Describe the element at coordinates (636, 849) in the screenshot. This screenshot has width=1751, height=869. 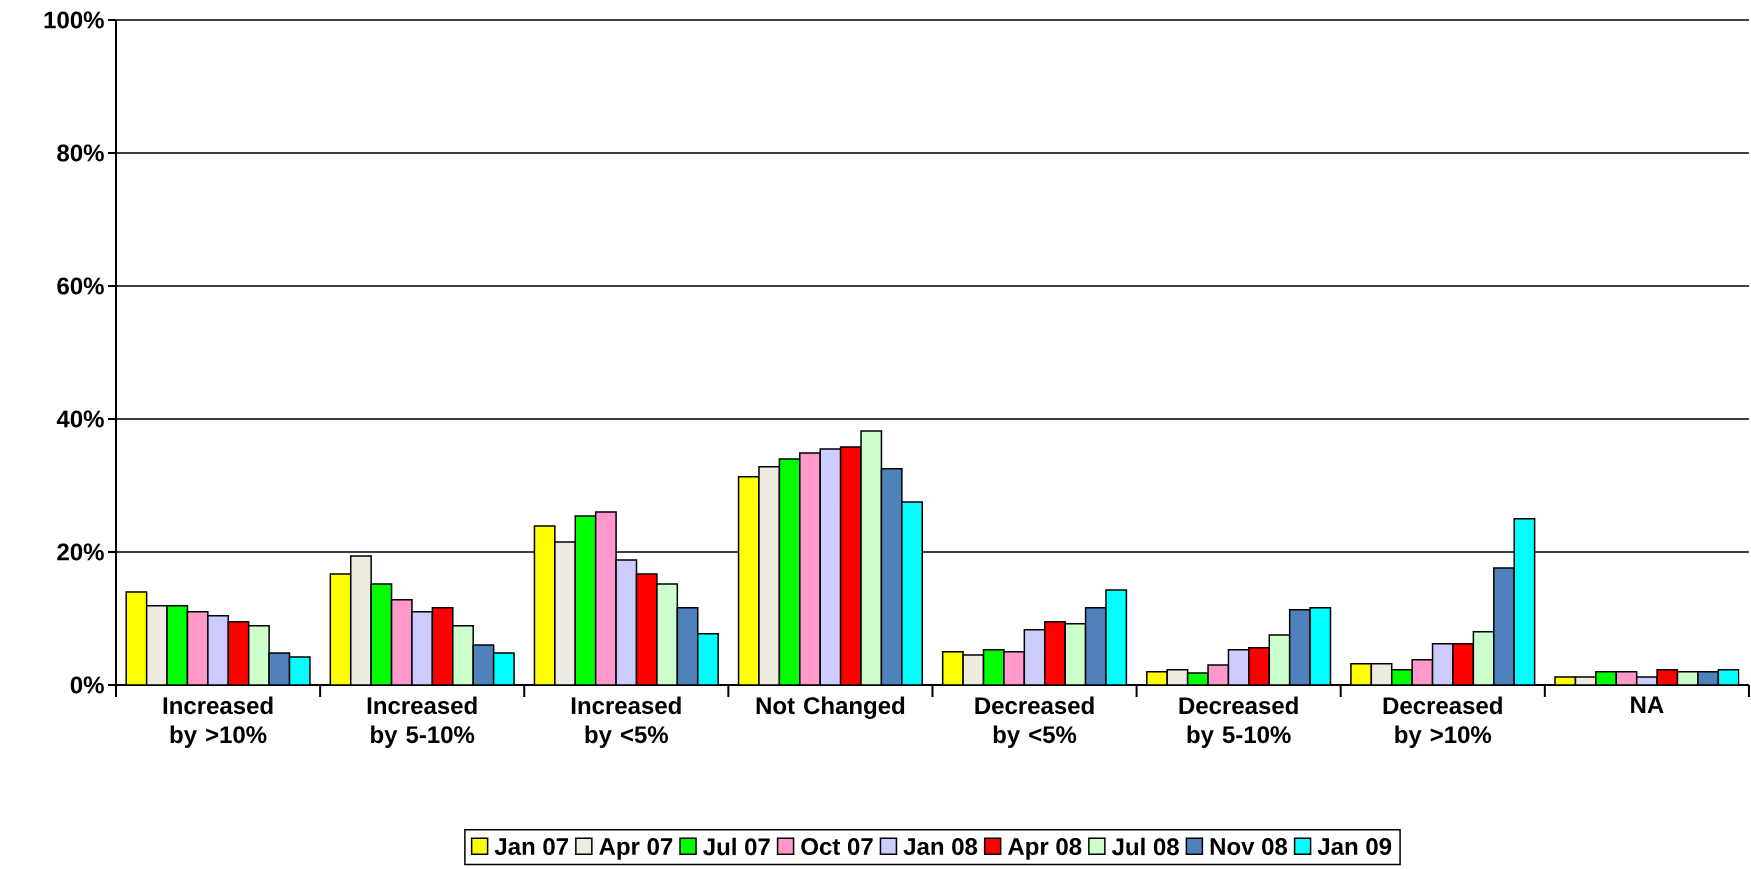
I see `legend-label: Apr 07` at that location.